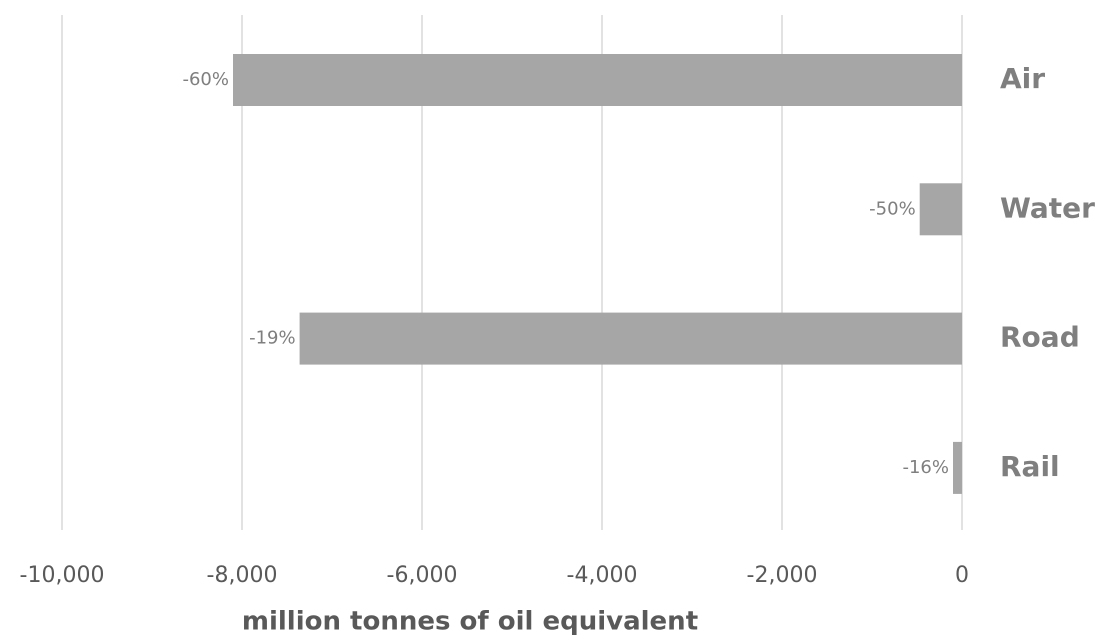 This screenshot has height=641, width=1098. Describe the element at coordinates (242, 575) in the screenshot. I see `x-tick-label: -8,000` at that location.